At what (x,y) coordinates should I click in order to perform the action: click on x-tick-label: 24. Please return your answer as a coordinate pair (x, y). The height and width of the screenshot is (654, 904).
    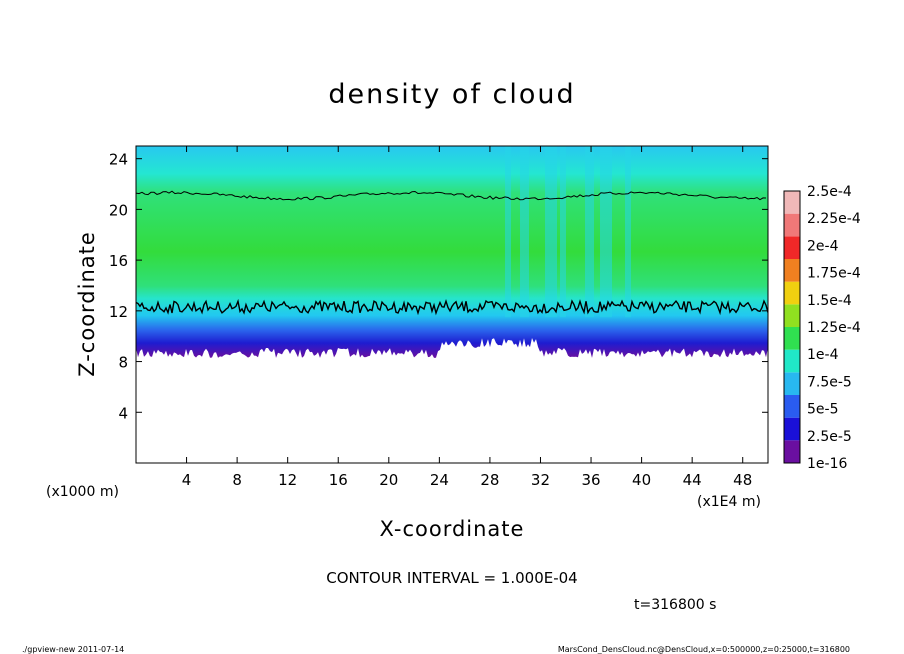
    Looking at the image, I should click on (439, 480).